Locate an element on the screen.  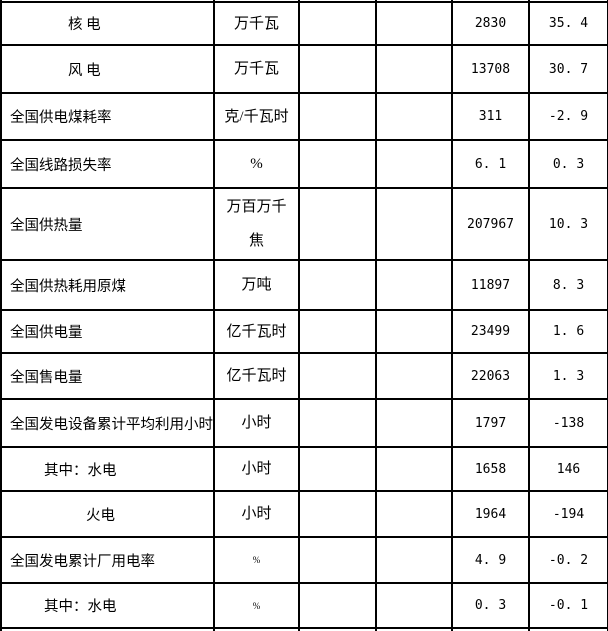
change-cell: -194 is located at coordinates (568, 514).